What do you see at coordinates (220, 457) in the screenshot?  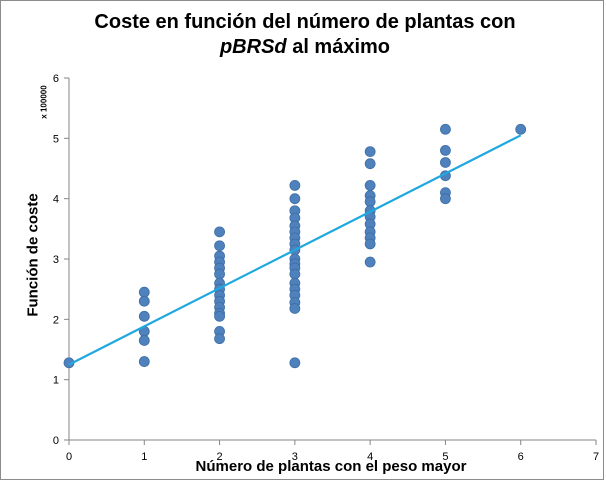 I see `x-tick-label: 2` at bounding box center [220, 457].